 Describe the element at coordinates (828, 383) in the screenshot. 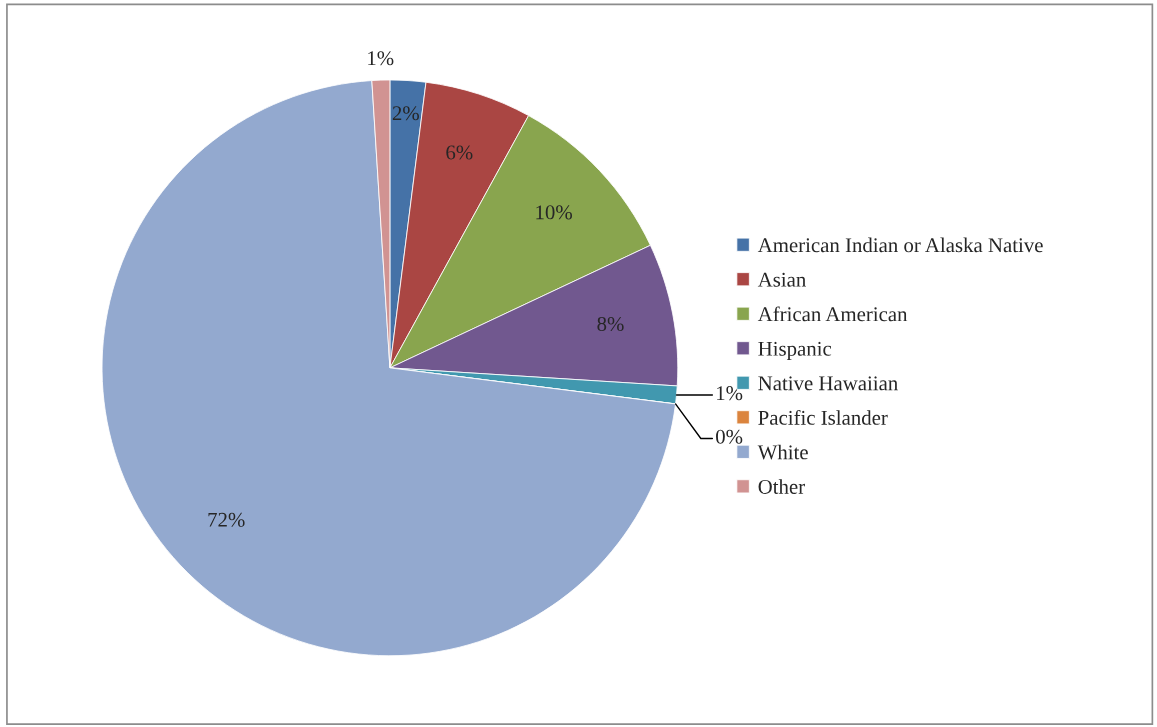

I see `legend-label: Native Hawaiian` at that location.